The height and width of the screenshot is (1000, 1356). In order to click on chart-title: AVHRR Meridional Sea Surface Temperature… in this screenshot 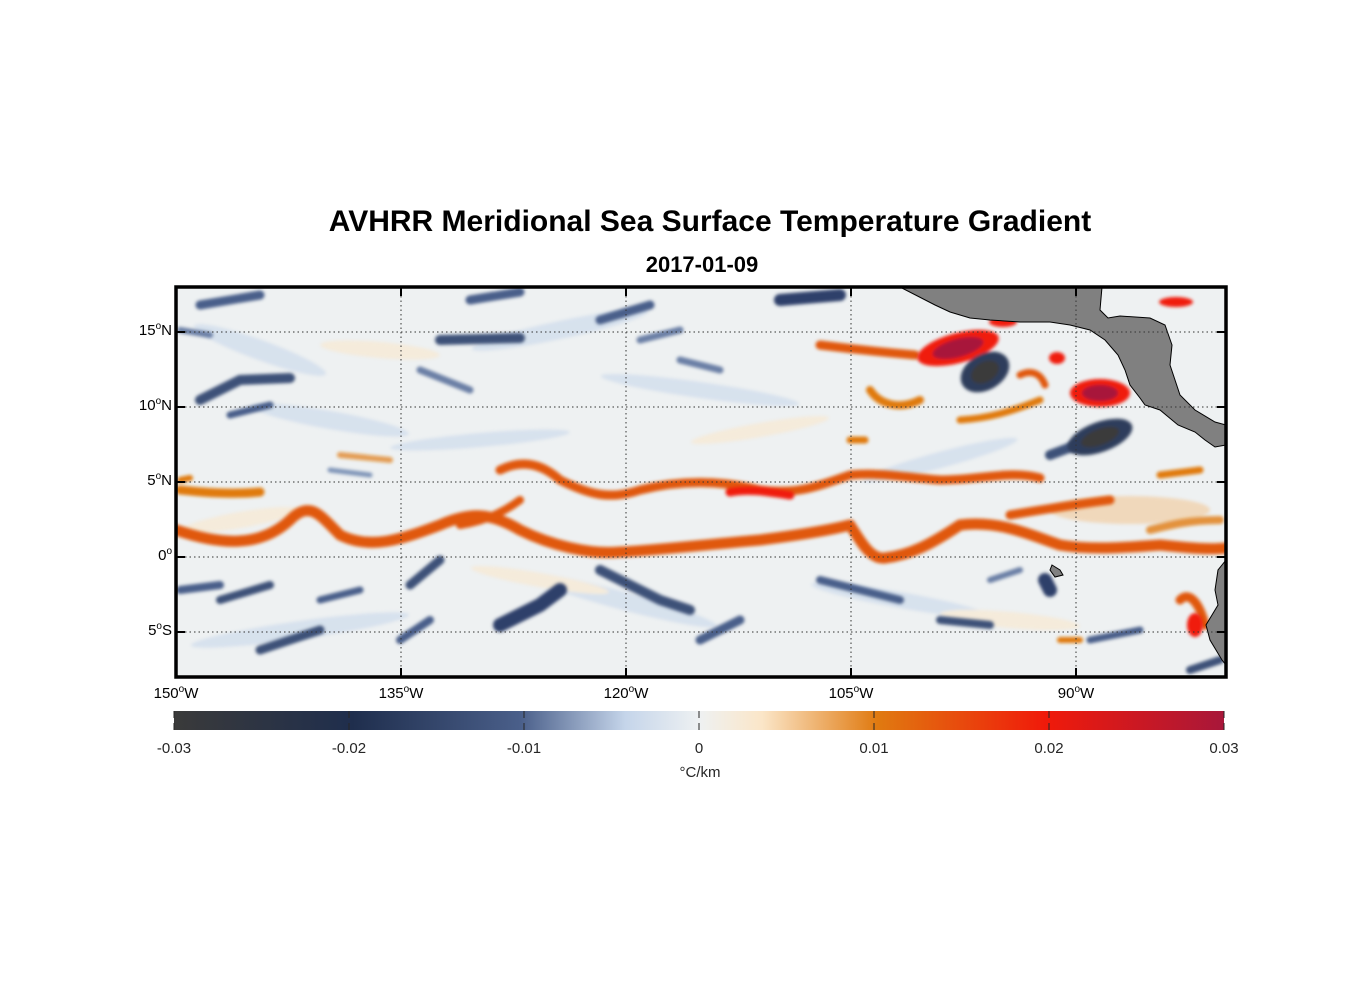, I will do `click(710, 221)`.